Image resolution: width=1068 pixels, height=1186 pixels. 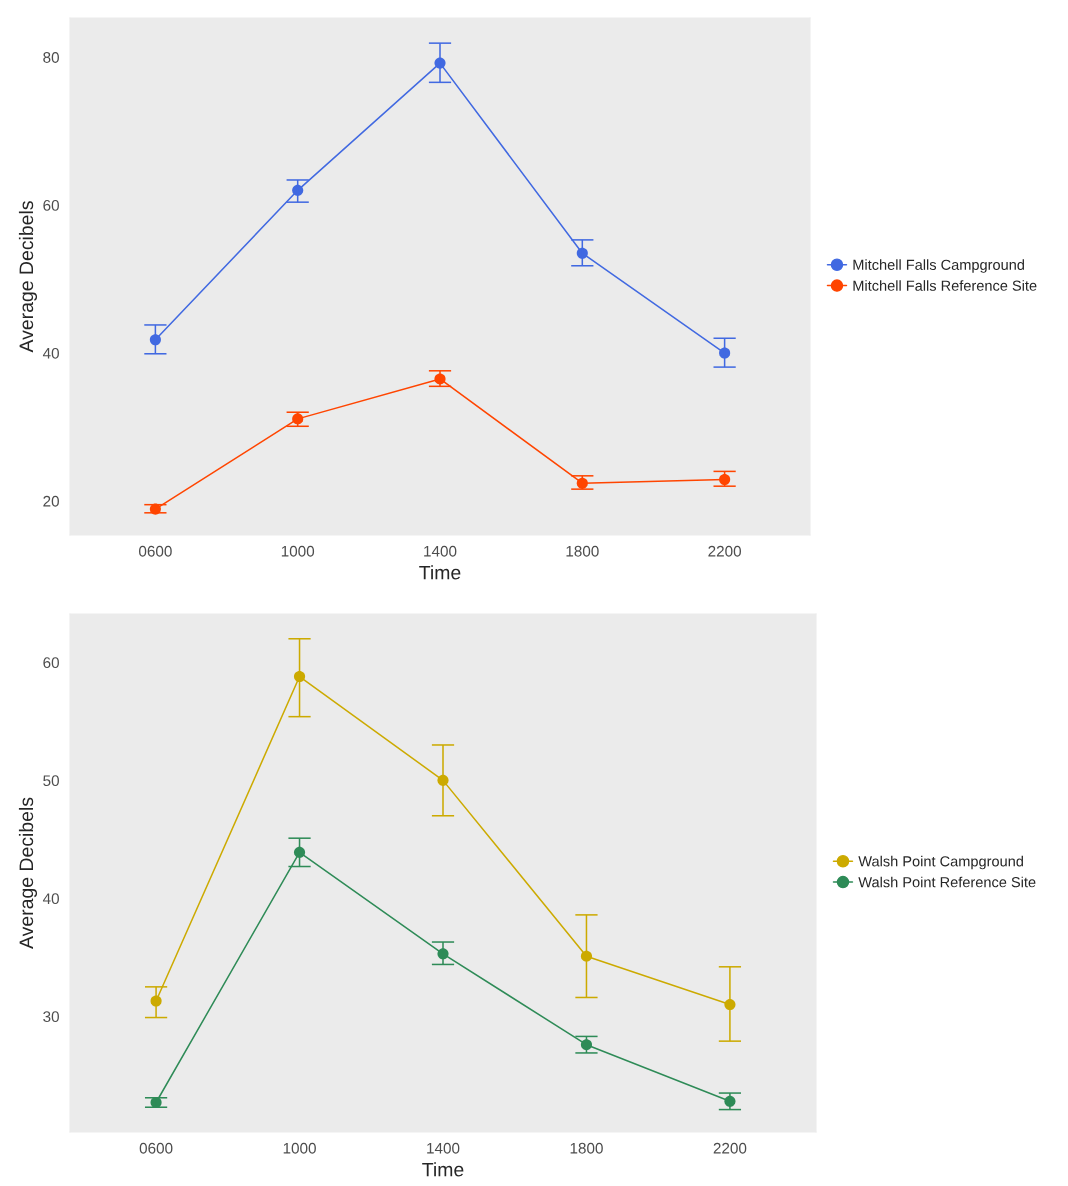 What do you see at coordinates (51, 57) in the screenshot?
I see `y-tick-label: 80` at bounding box center [51, 57].